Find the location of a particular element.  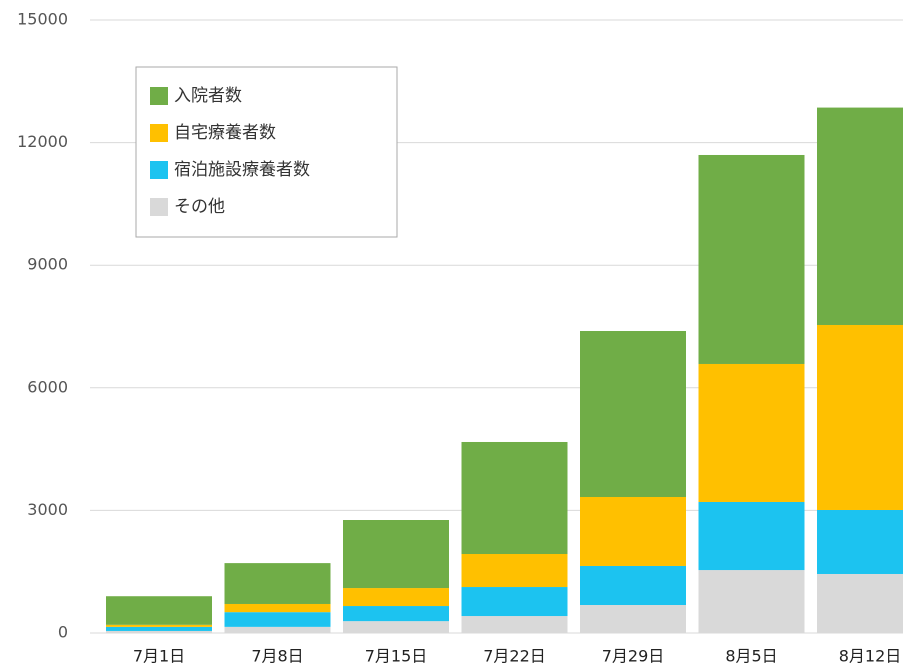

y-tick-label: 0 is located at coordinates (63, 632).